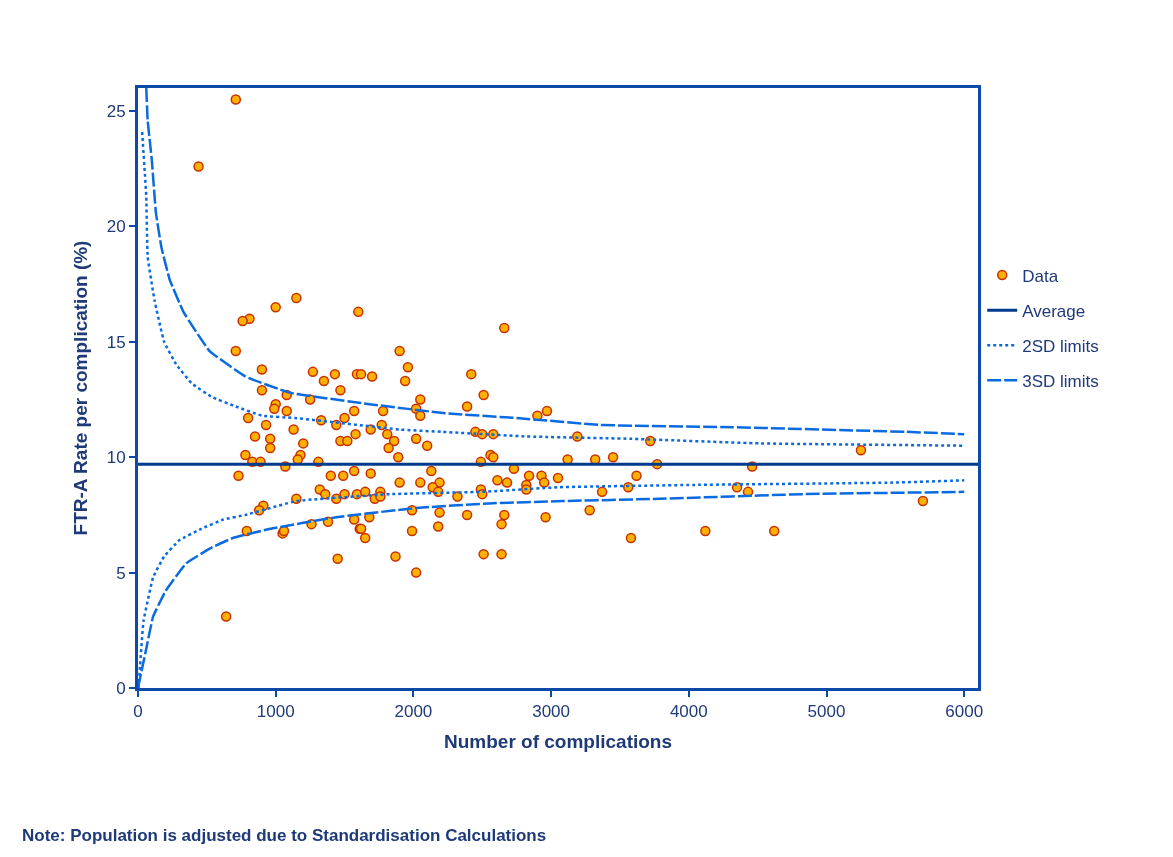 This screenshot has width=1173, height=857. I want to click on x-tick-label: 6000, so click(964, 712).